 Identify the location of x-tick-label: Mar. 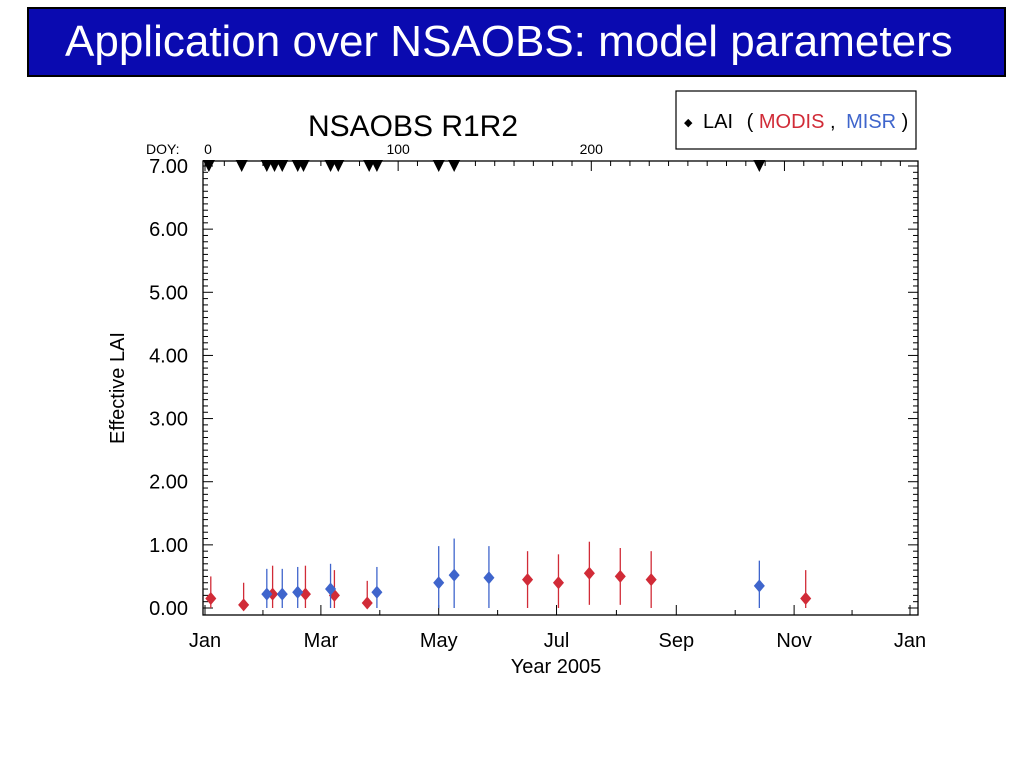
(321, 641).